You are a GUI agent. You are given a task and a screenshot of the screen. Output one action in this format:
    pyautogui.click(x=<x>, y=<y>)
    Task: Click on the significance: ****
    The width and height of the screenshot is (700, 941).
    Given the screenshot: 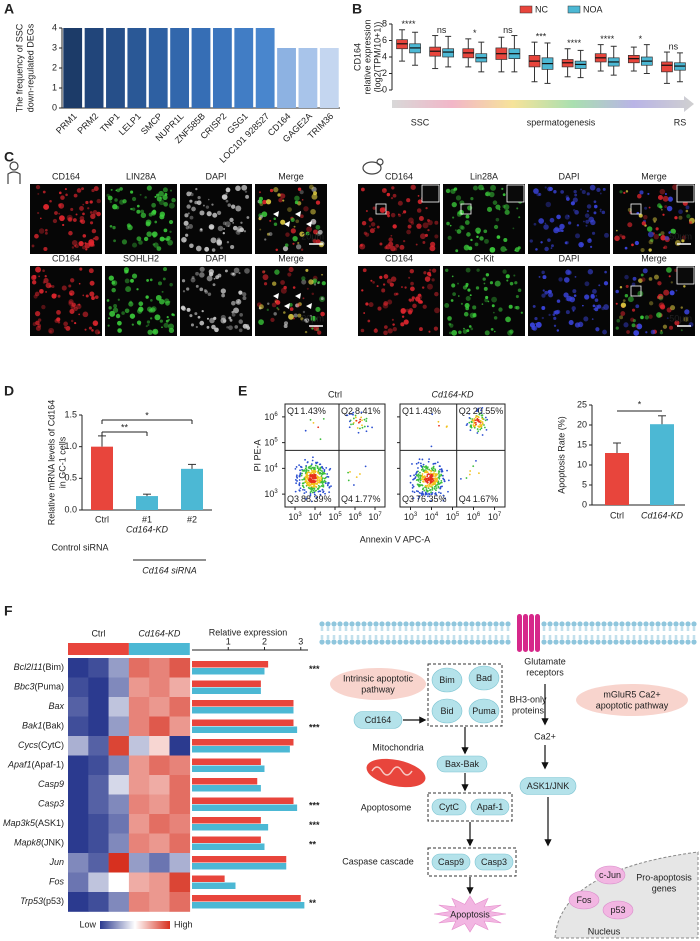 What is the action you would take?
    pyautogui.click(x=607, y=39)
    